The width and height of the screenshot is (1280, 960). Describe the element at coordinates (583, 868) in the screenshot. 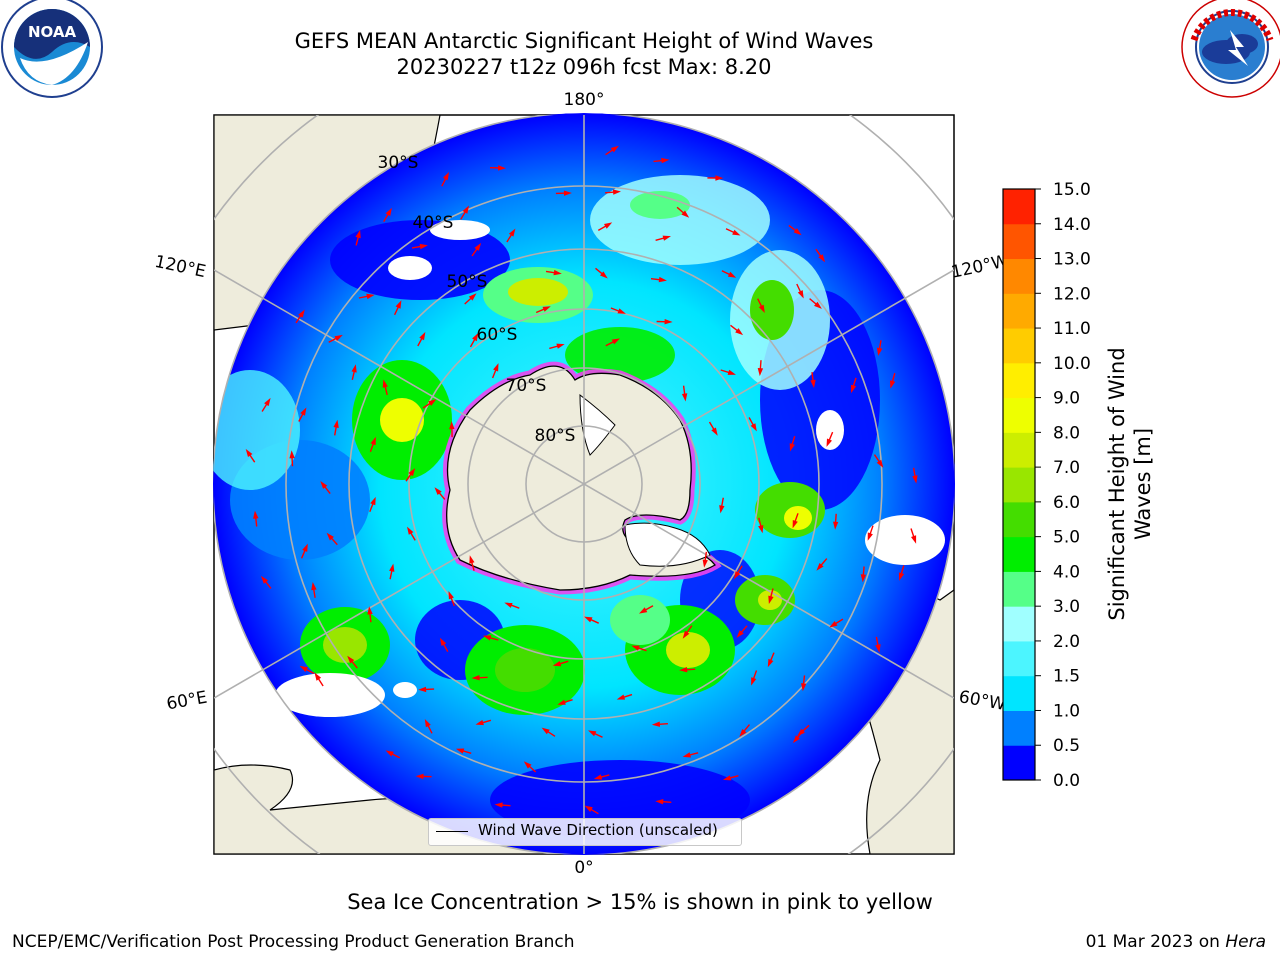

I see `lon-label-0: 0°` at that location.